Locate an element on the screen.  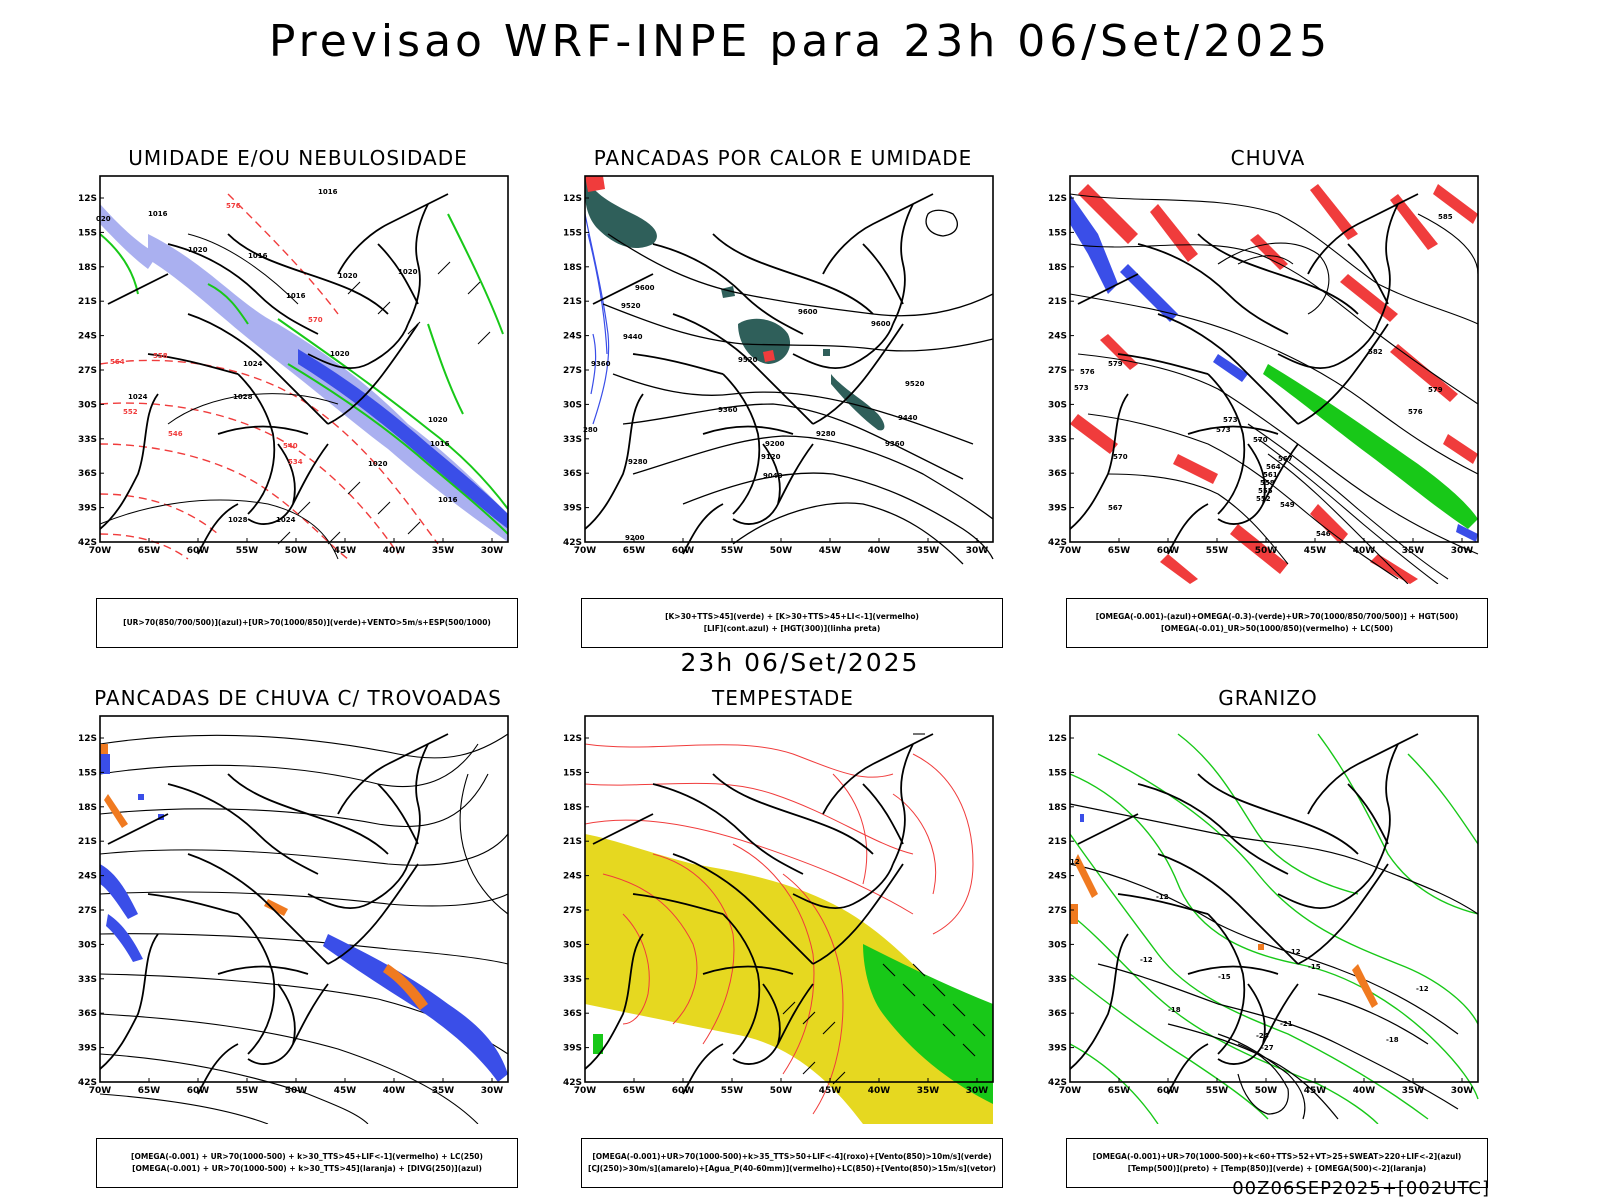
run-timestamp: 00Z06SEP2025+[002UTC] is located at coordinates (1361, 1188).